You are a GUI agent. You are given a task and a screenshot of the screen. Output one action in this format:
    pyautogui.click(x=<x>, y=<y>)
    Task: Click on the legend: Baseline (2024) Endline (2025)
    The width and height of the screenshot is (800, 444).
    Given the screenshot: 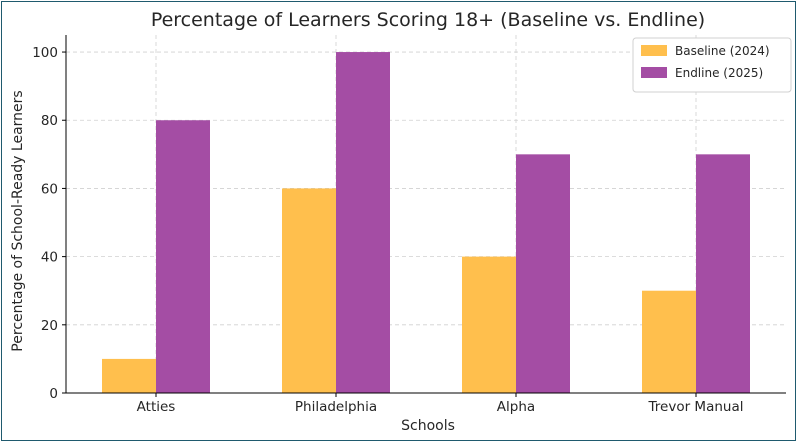 What is the action you would take?
    pyautogui.click(x=712, y=65)
    